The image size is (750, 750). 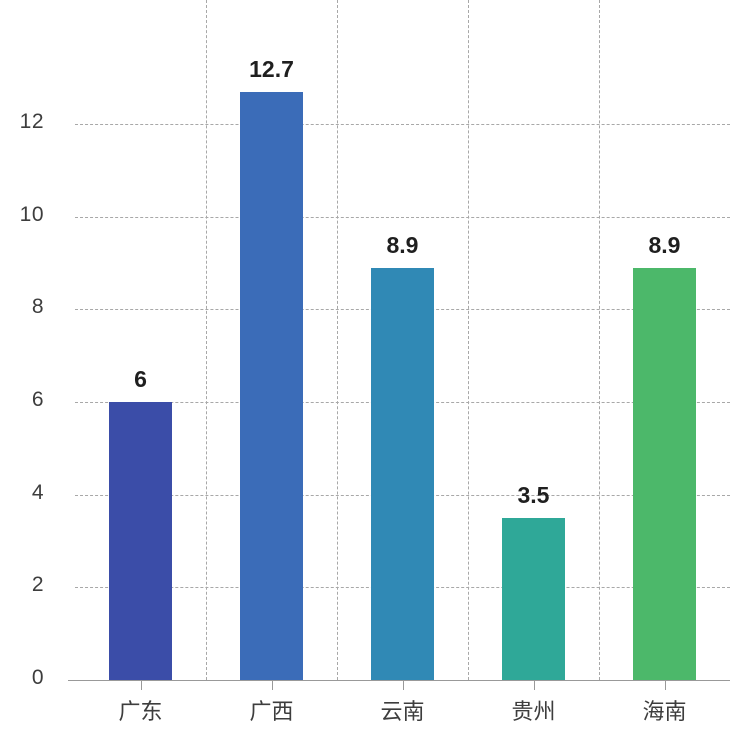 What do you see at coordinates (664, 244) in the screenshot?
I see `bar-value-label-海南: 8.9` at bounding box center [664, 244].